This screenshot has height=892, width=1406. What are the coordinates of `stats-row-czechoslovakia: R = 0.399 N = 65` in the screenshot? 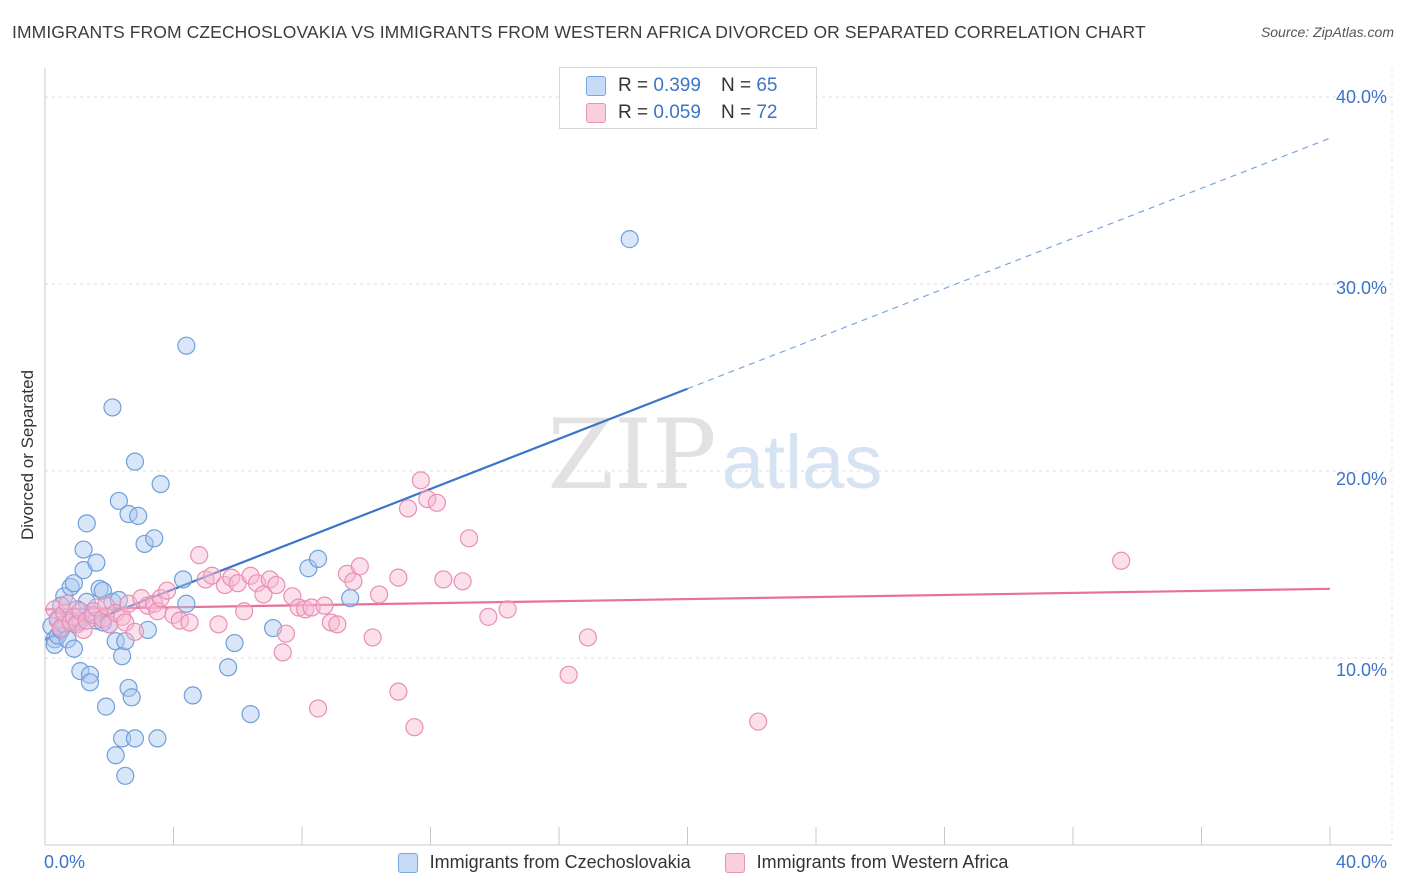 It's located at (681, 86).